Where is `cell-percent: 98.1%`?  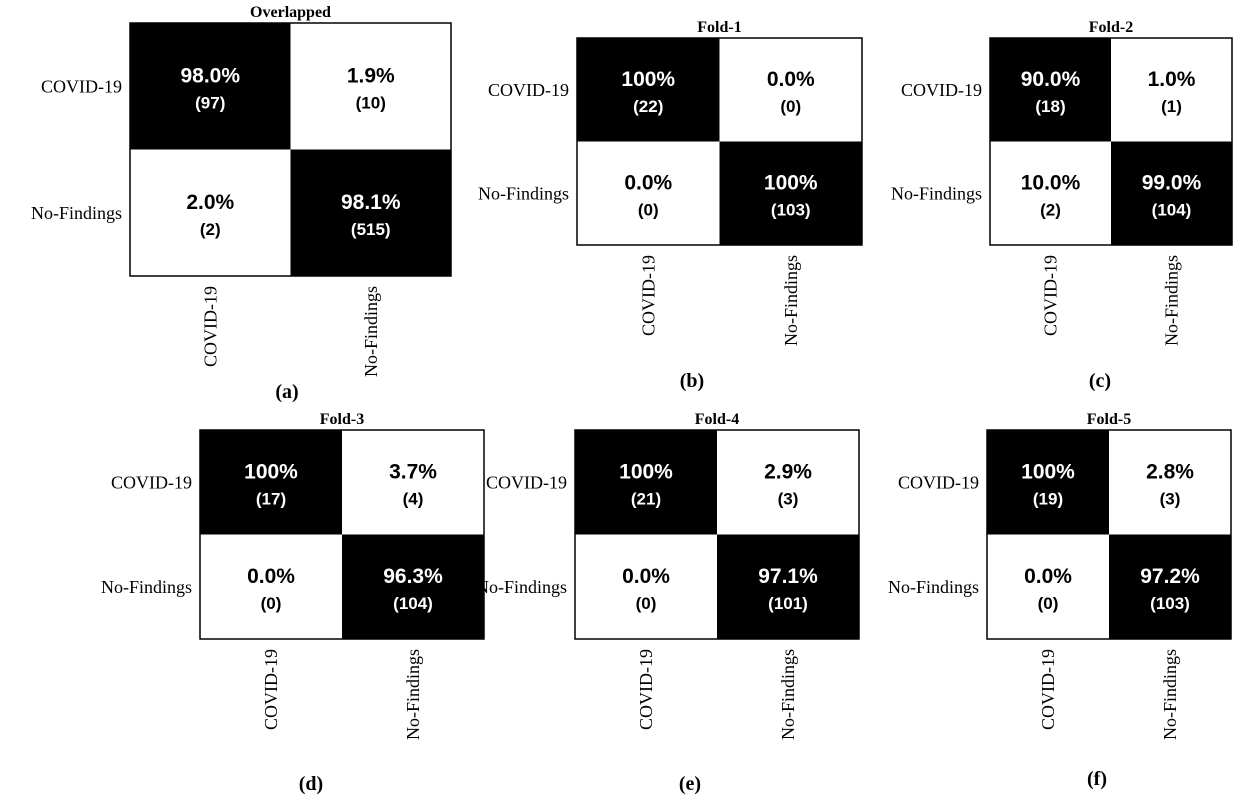
cell-percent: 98.1% is located at coordinates (371, 202).